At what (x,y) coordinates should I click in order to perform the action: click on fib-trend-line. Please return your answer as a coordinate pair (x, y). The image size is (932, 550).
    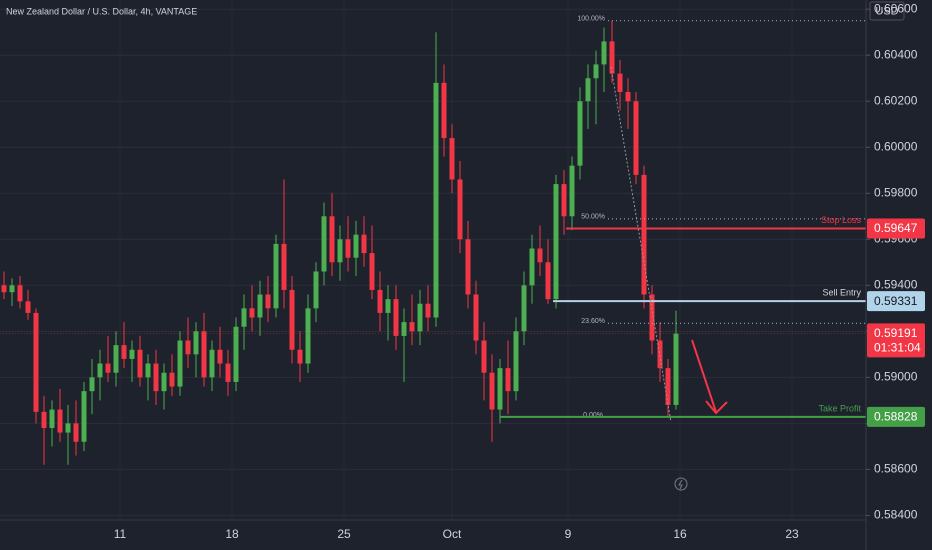
    Looking at the image, I should click on (641, 244).